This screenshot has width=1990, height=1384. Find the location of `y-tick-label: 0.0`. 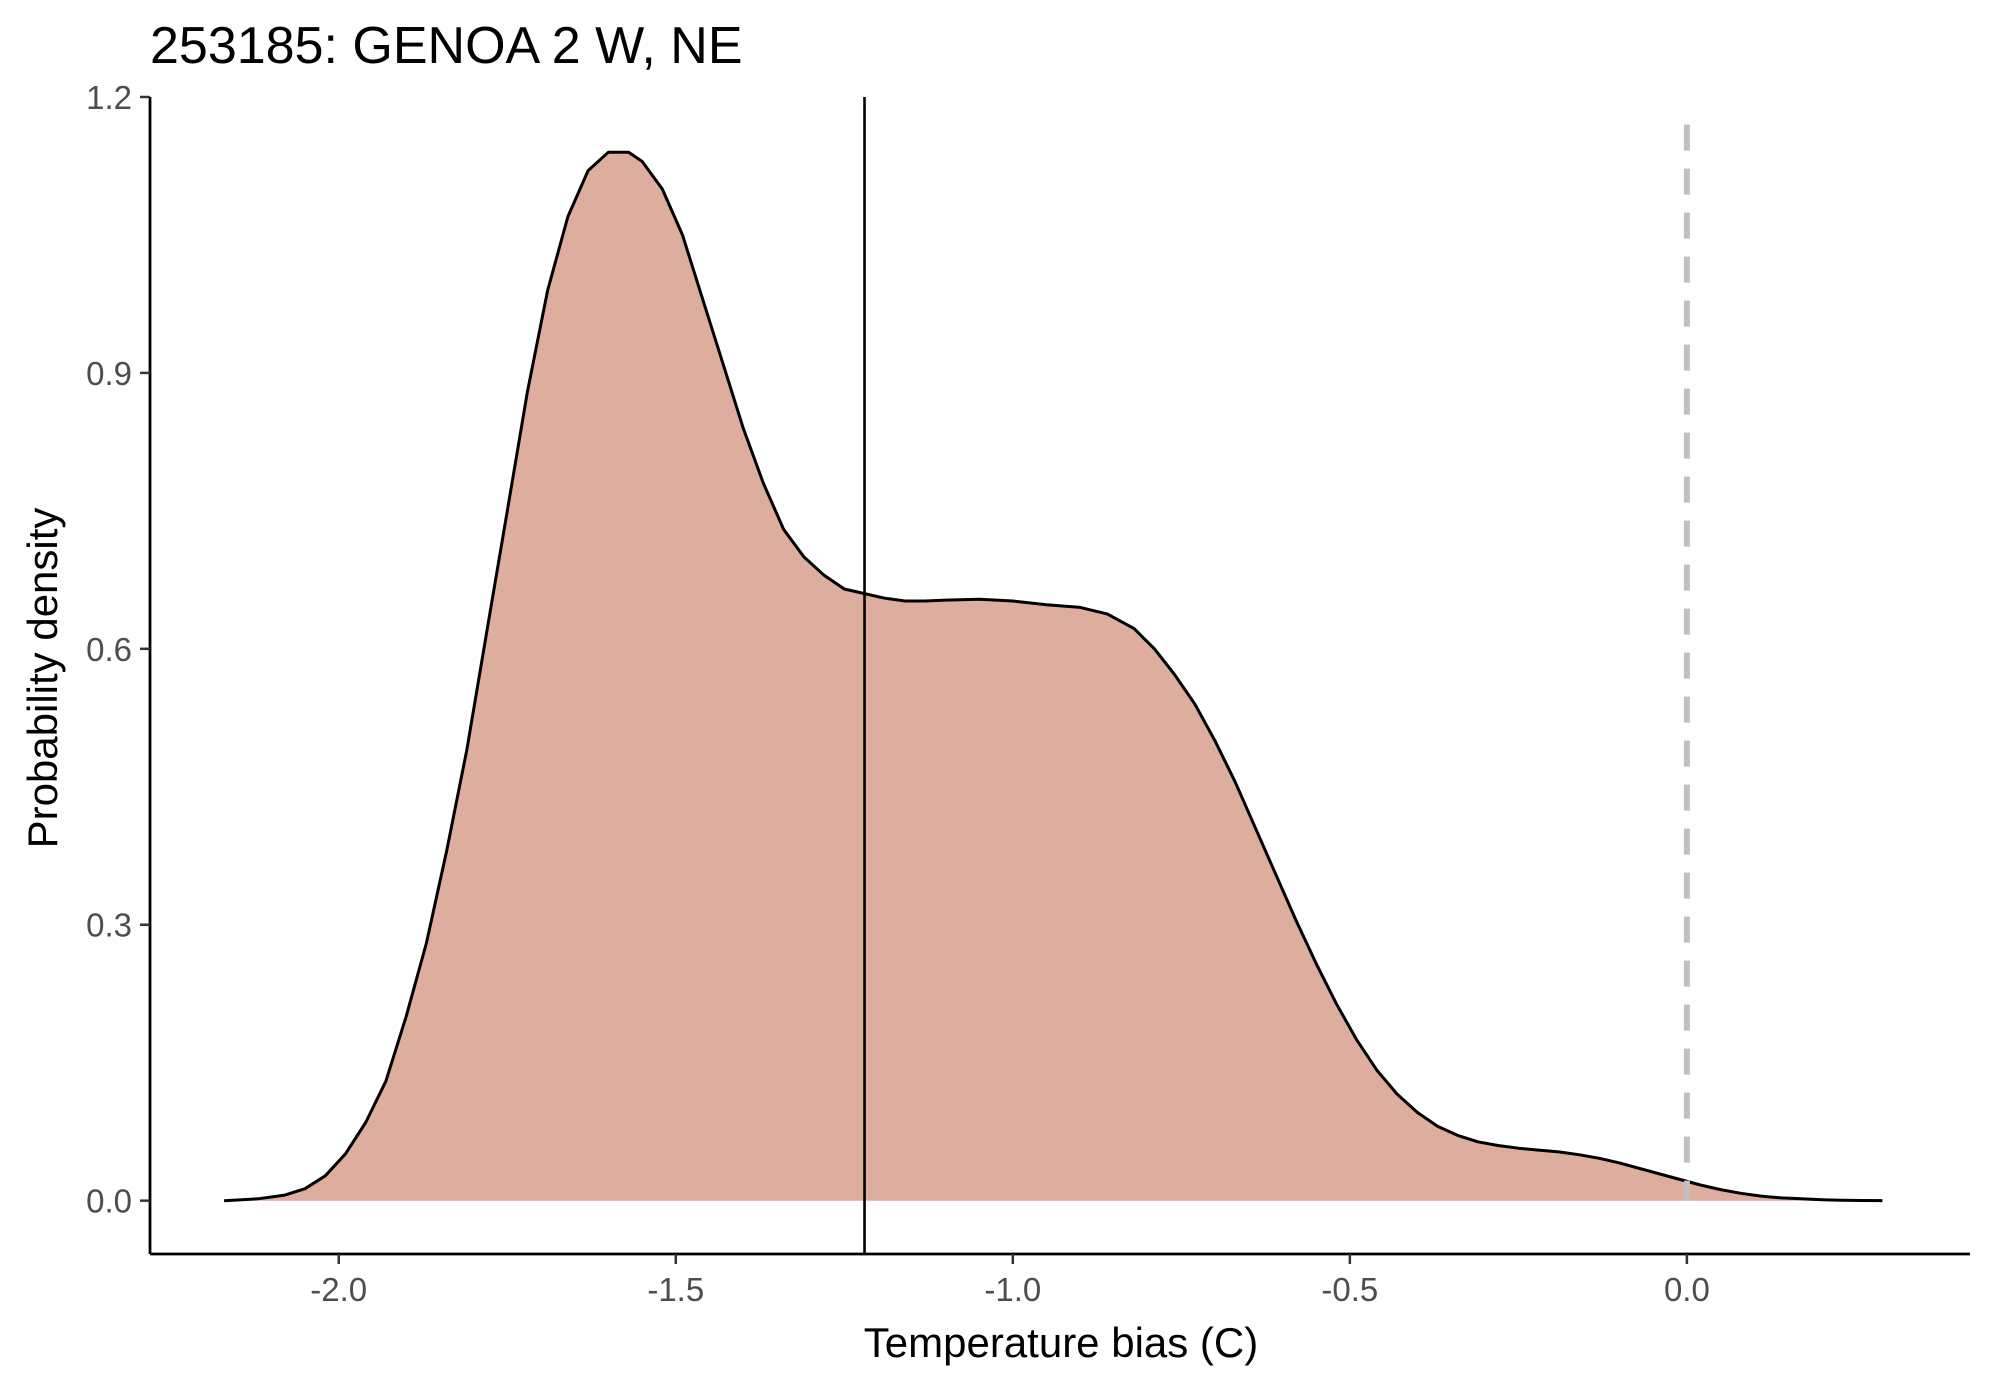

y-tick-label: 0.0 is located at coordinates (109, 1201).